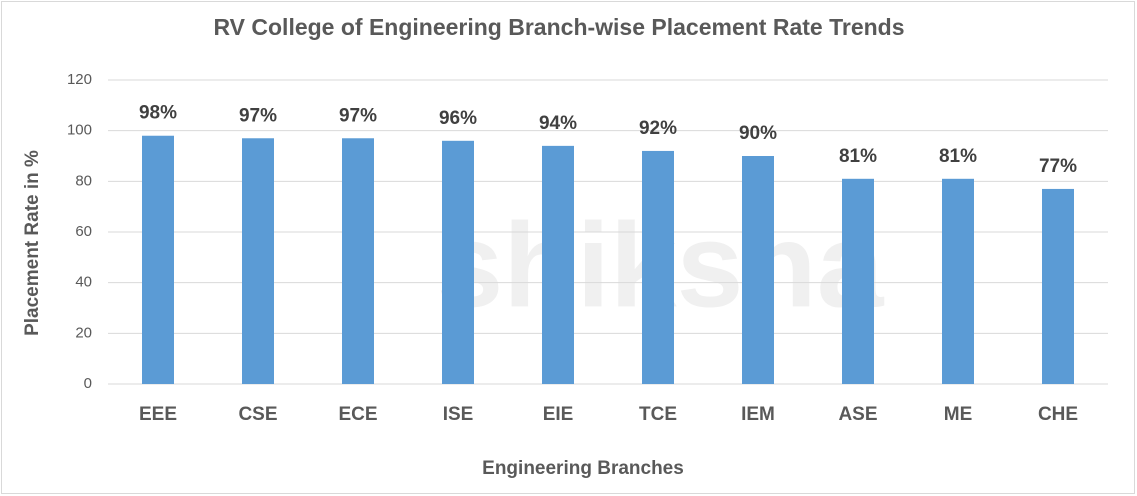  I want to click on y-tick-label: 20, so click(83, 332).